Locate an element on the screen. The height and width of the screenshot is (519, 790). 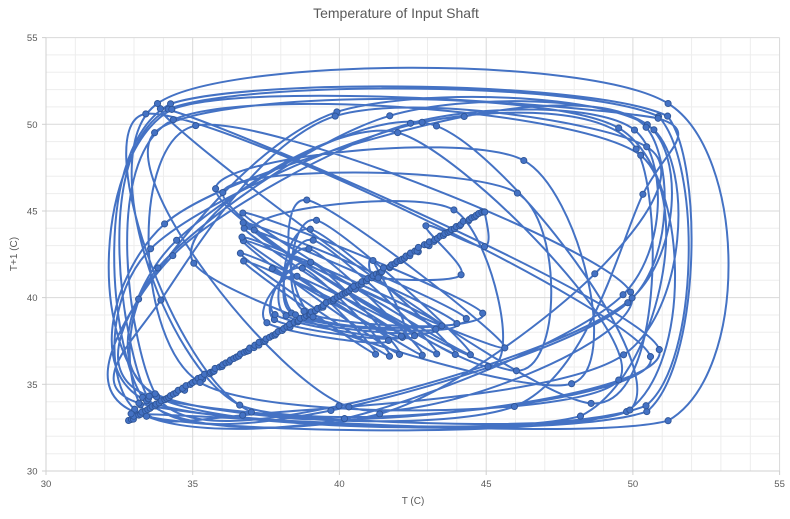
svg-text: T+1 (C) is located at coordinates (14, 254).